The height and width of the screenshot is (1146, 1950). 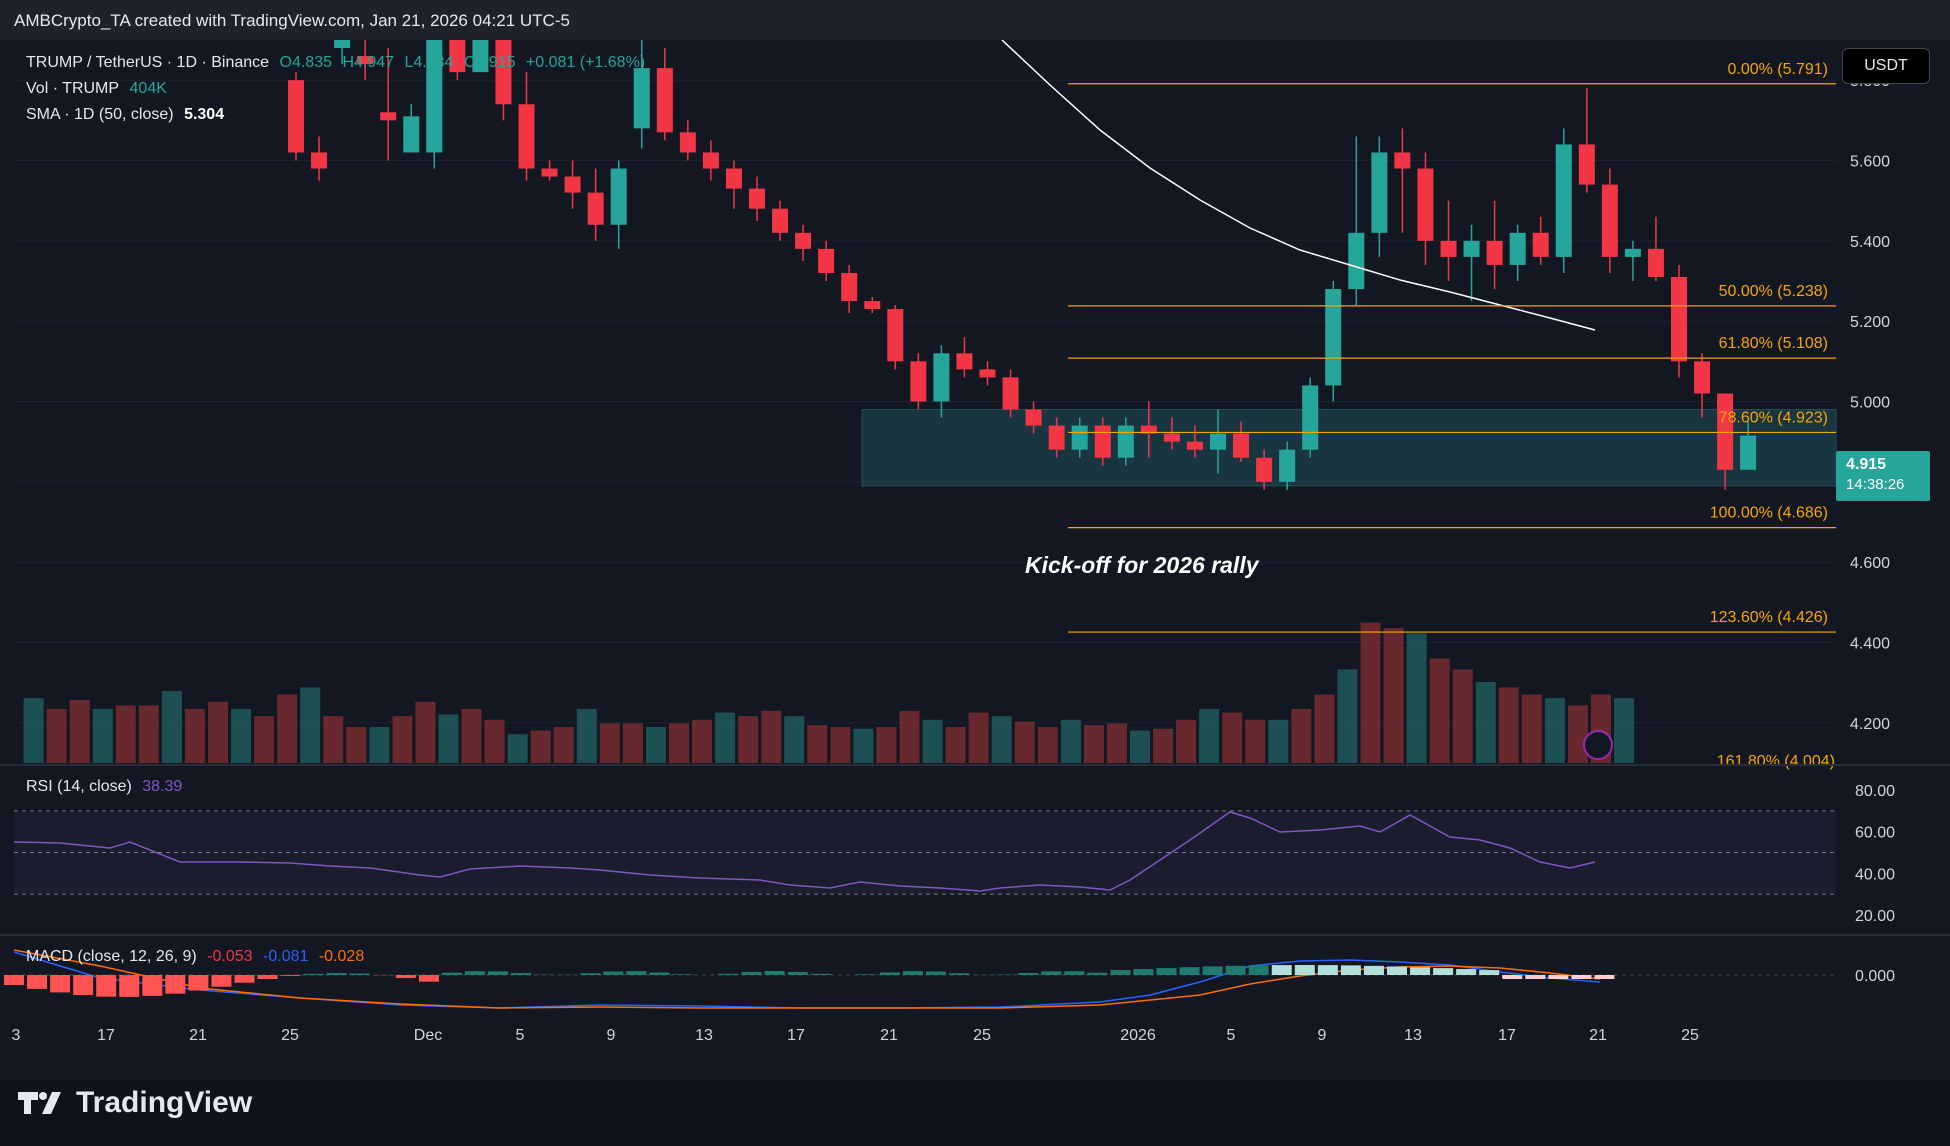 I want to click on price-tick-label: 4.400, so click(x=1870, y=644).